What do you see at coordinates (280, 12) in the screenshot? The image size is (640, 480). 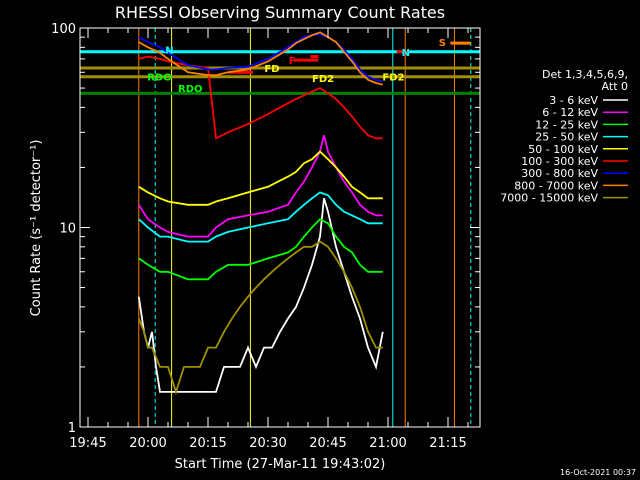 I see `chart-title: RHESSI Observing Summary Count Rates` at bounding box center [280, 12].